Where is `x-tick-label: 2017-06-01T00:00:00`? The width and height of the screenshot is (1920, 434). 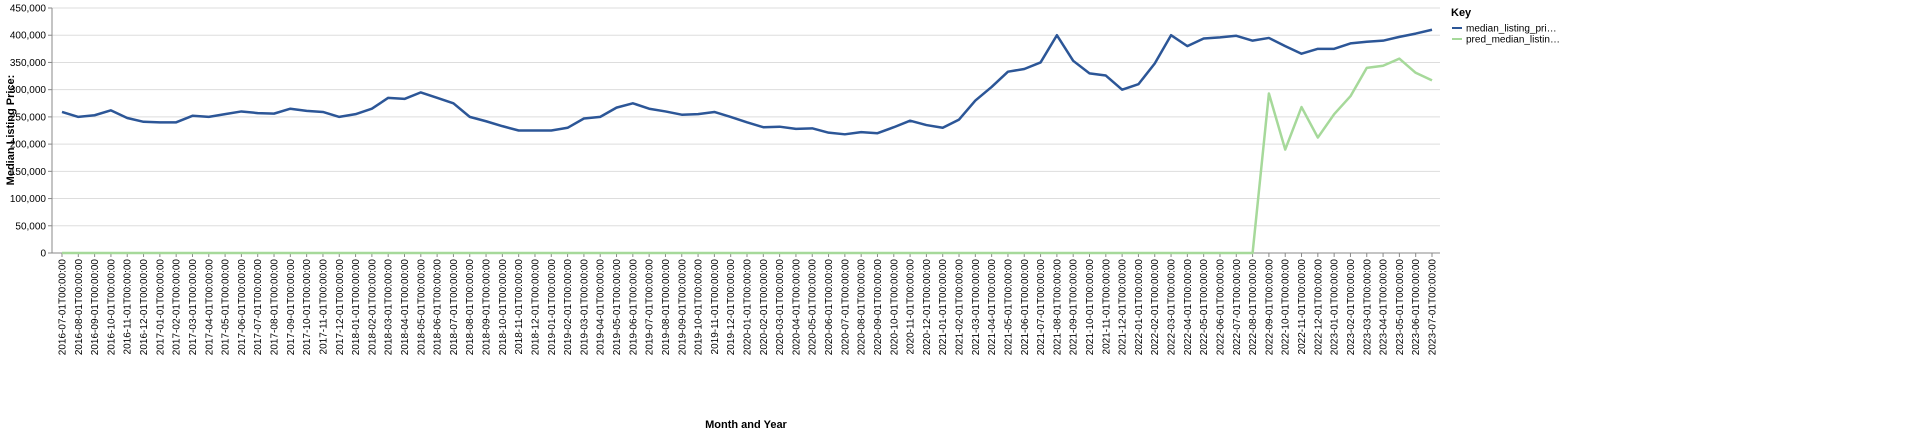 x-tick-label: 2017-06-01T00:00:00 is located at coordinates (242, 307).